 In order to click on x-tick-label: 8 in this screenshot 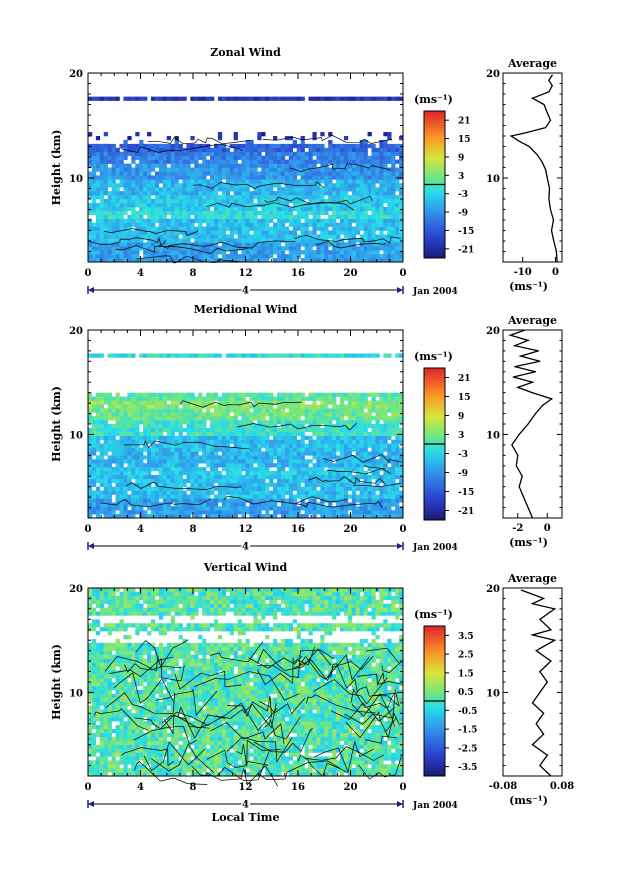, I will do `click(193, 273)`.